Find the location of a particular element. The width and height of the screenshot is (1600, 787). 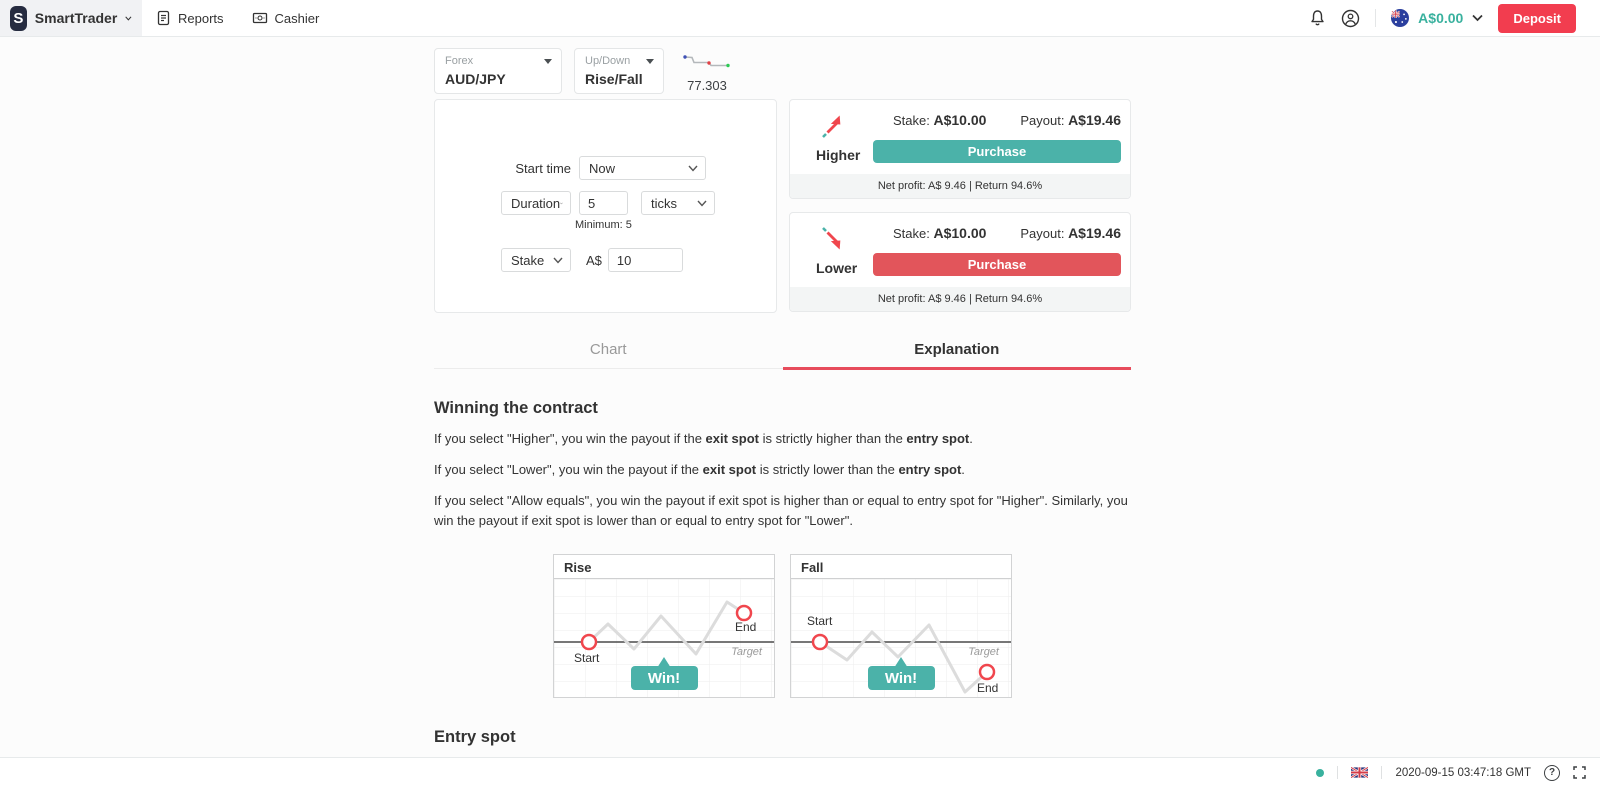

trade-parameters-panel: Start time Now Duration is located at coordinates (605, 206).